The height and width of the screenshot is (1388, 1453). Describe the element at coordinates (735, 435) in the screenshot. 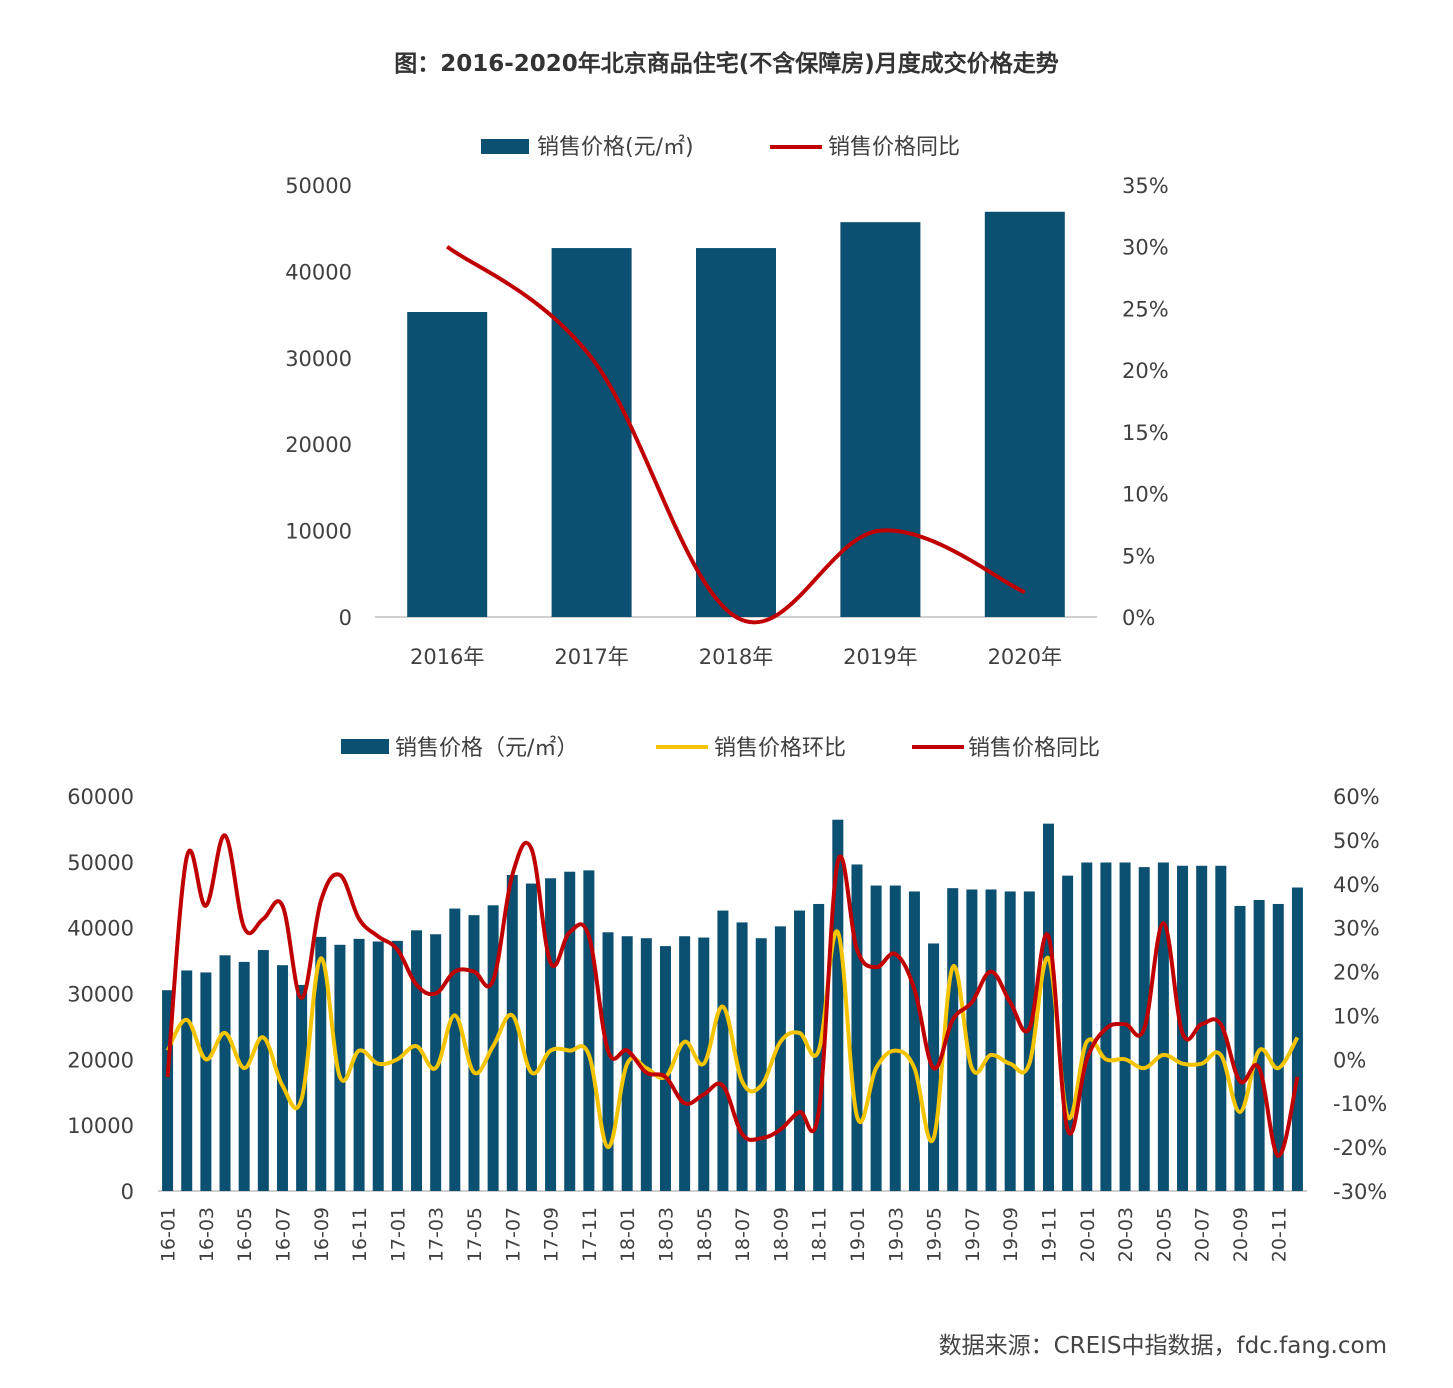

I see `yoy-line` at that location.